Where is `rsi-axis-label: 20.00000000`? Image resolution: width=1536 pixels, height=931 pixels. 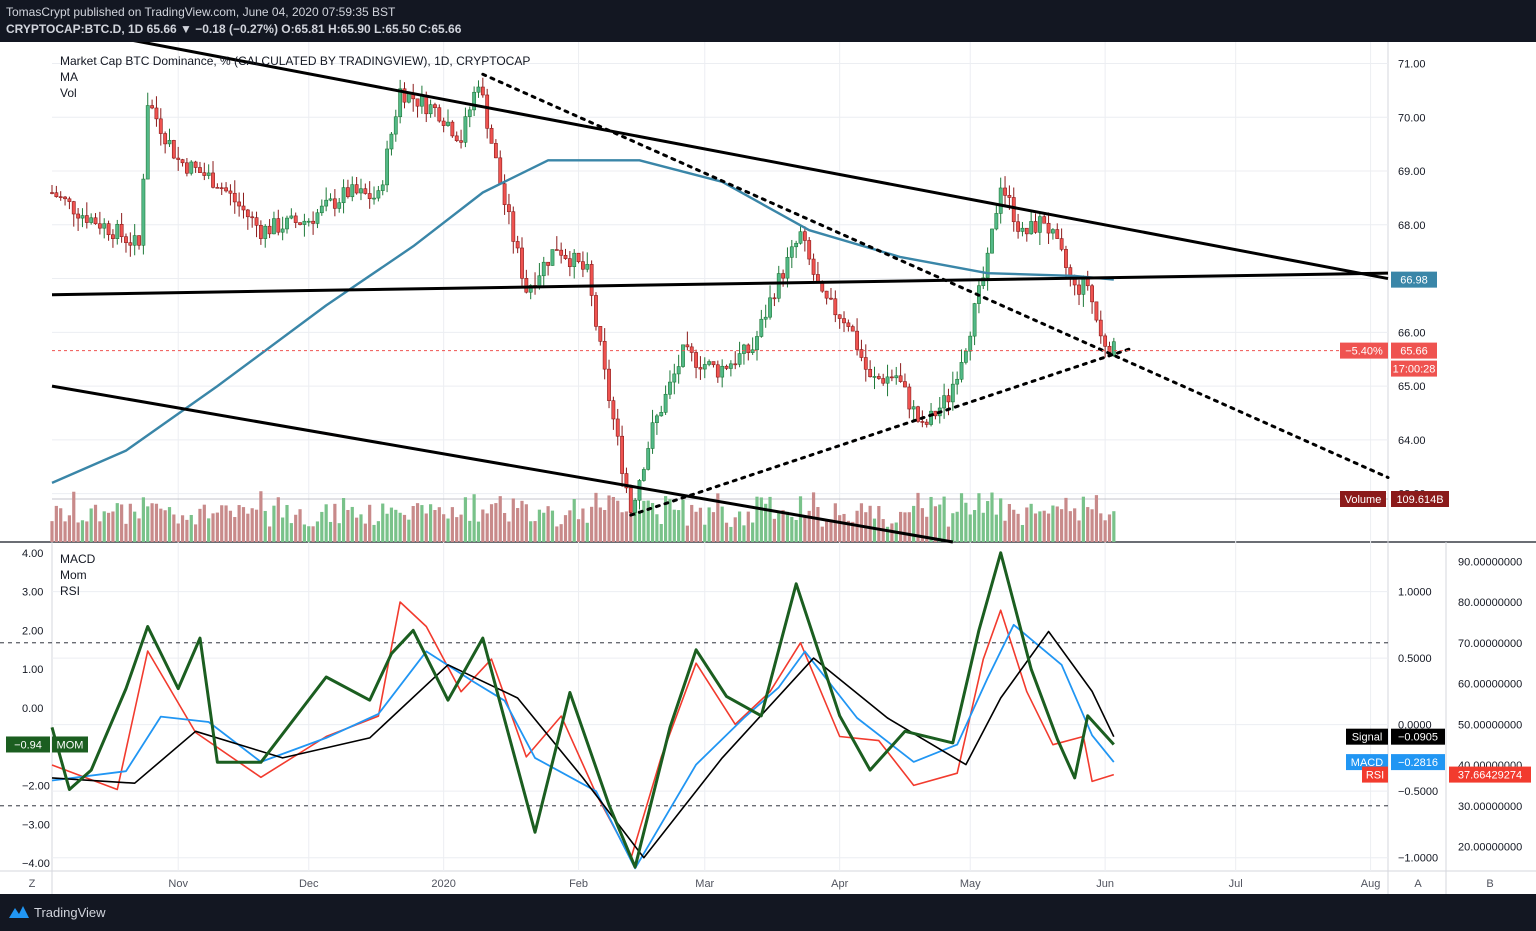
rsi-axis-label: 20.00000000 is located at coordinates (1490, 848).